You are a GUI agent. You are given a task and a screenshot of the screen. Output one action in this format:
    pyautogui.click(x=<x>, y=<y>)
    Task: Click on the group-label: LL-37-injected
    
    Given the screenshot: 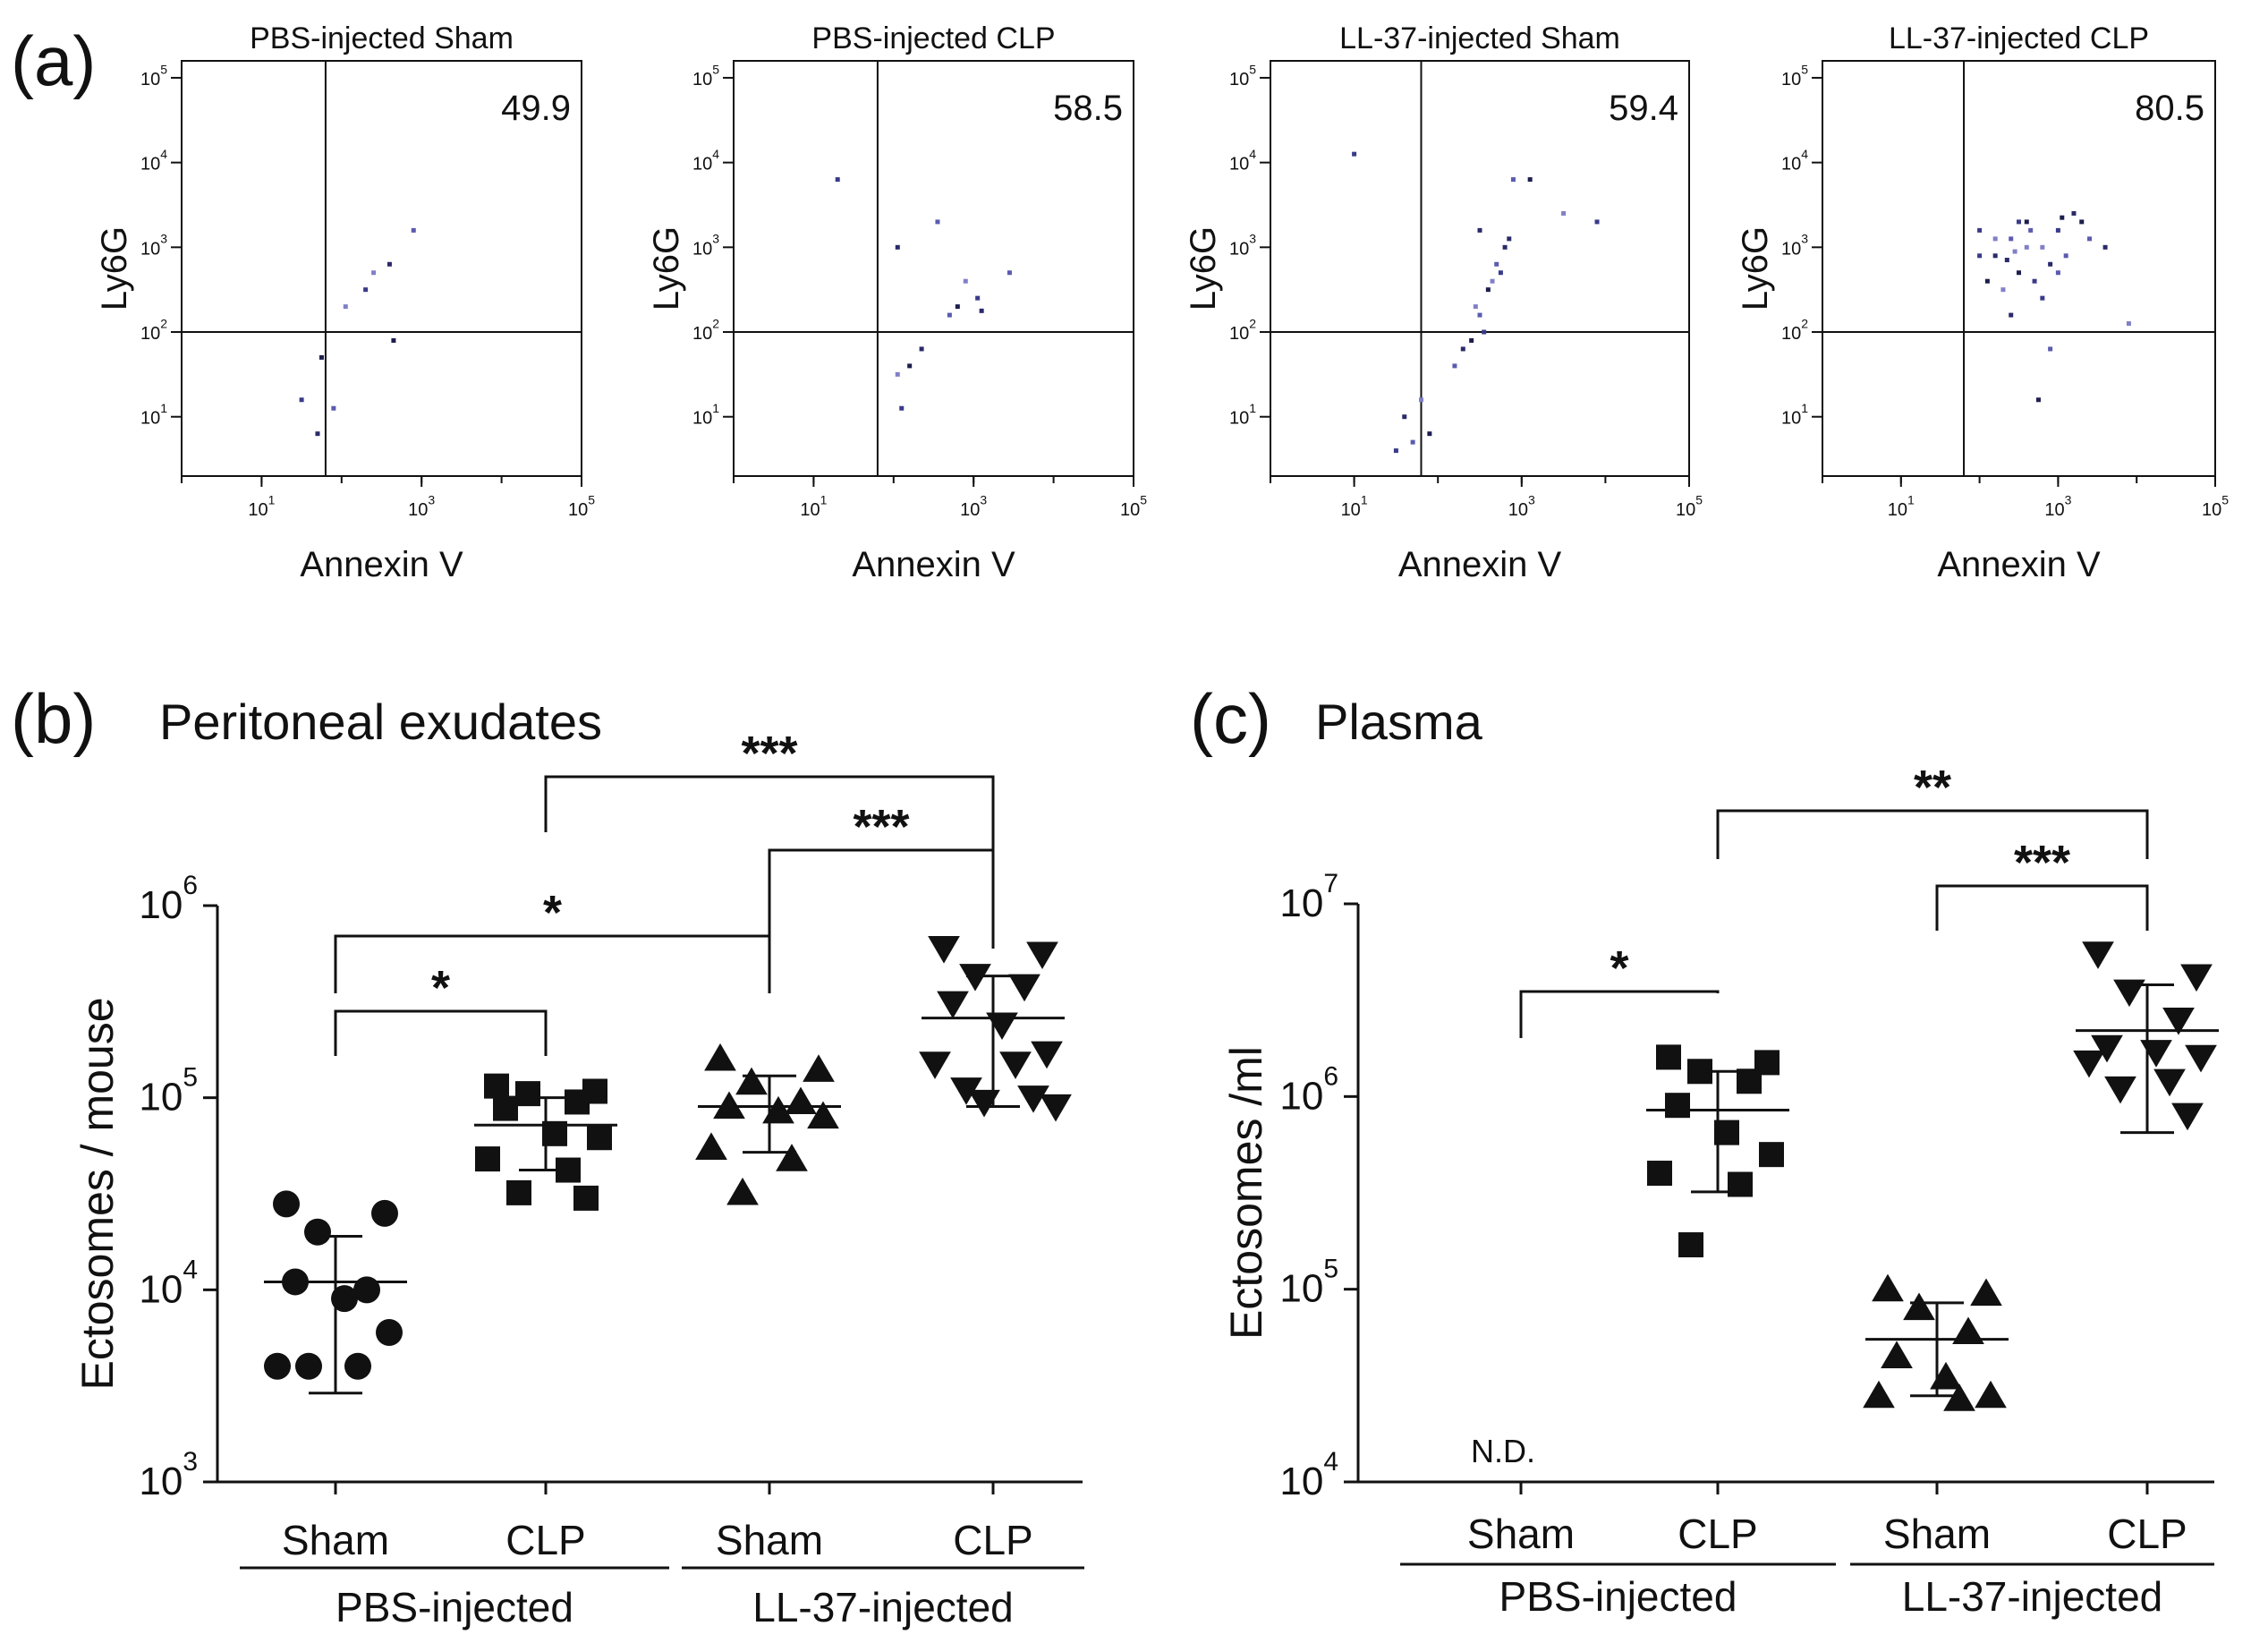 What is the action you would take?
    pyautogui.click(x=883, y=1607)
    